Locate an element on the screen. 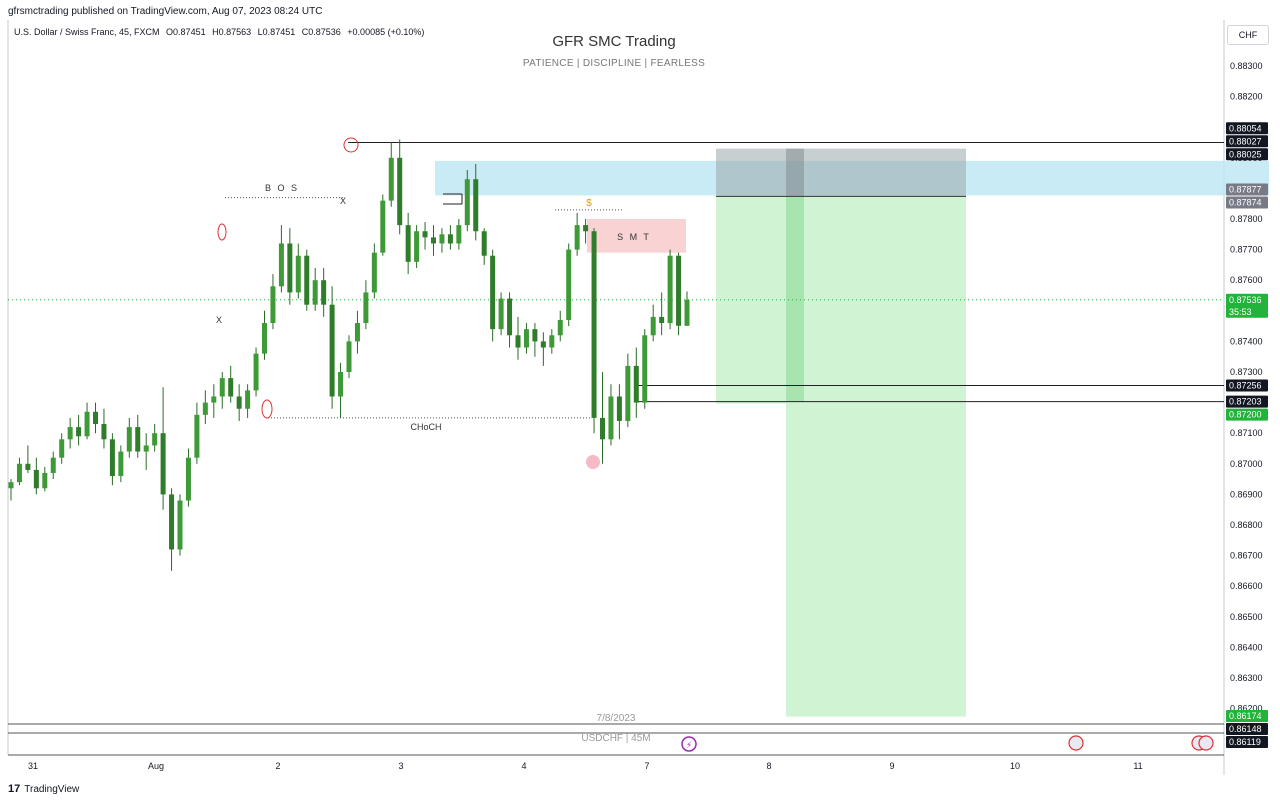 Image resolution: width=1280 pixels, height=804 pixels. chart-watermark-subtitle: PATIENCE | DISCIPLINE | FEARLESS is located at coordinates (614, 63).